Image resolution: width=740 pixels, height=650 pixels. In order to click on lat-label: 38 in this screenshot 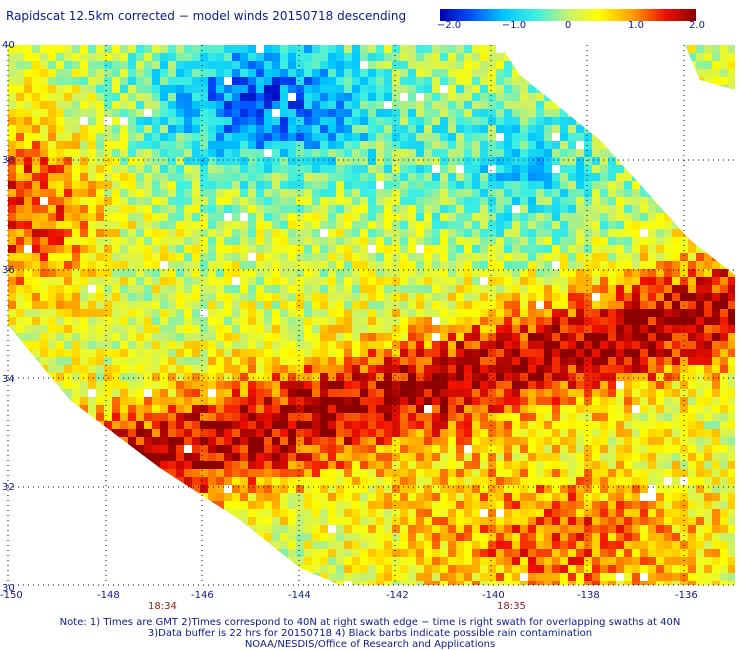, I will do `click(8, 160)`.